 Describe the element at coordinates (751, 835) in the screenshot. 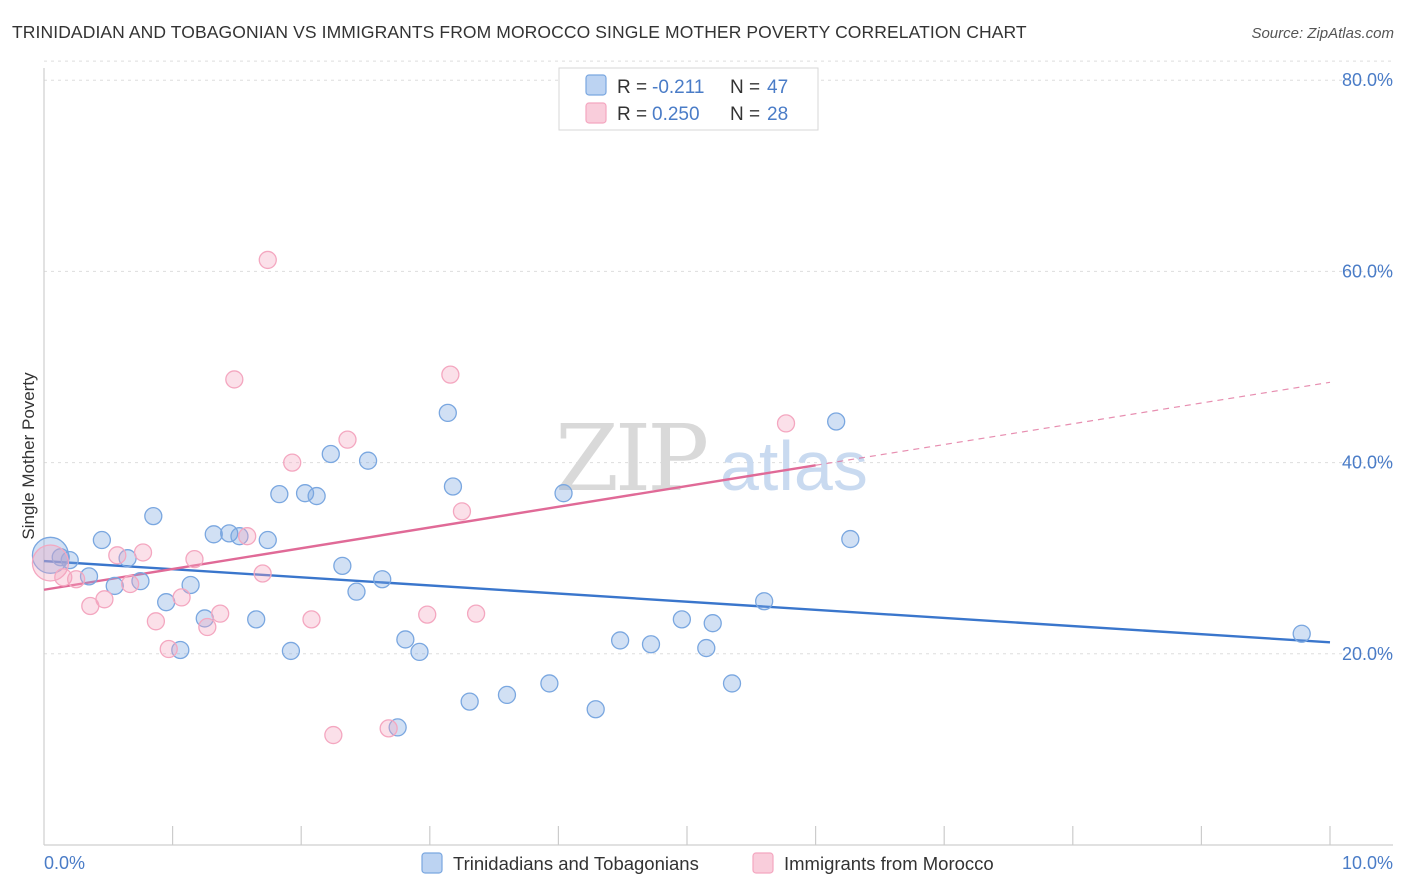

I see `x-ticks` at that location.